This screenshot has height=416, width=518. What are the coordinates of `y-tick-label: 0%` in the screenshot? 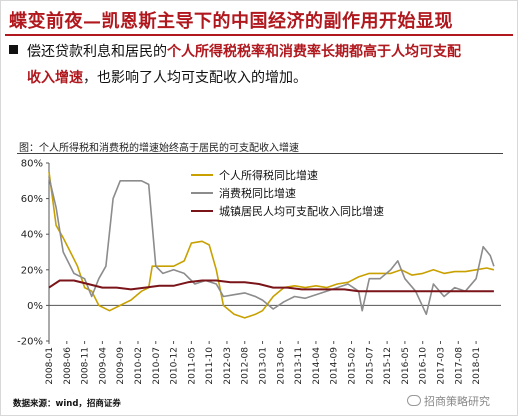 It's located at (35, 306).